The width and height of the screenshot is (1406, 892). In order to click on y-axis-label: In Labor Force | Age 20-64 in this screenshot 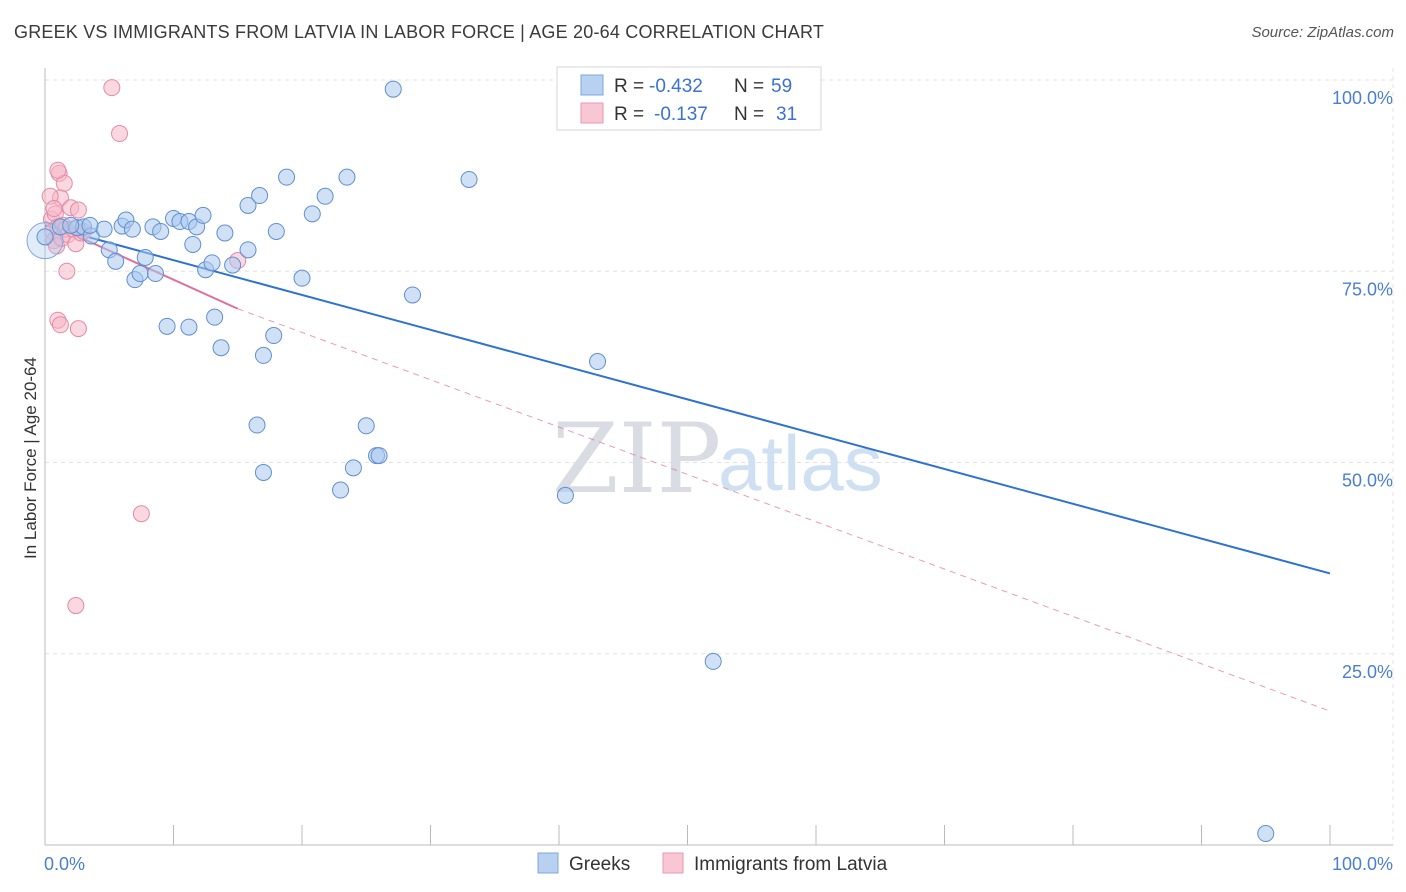, I will do `click(30, 458)`.